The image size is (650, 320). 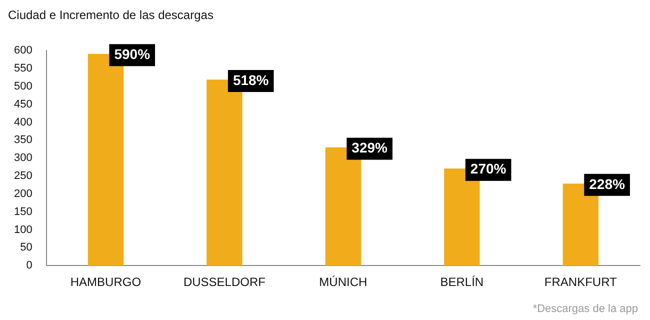 What do you see at coordinates (581, 282) in the screenshot?
I see `x-tick-label: FRANKFURT` at bounding box center [581, 282].